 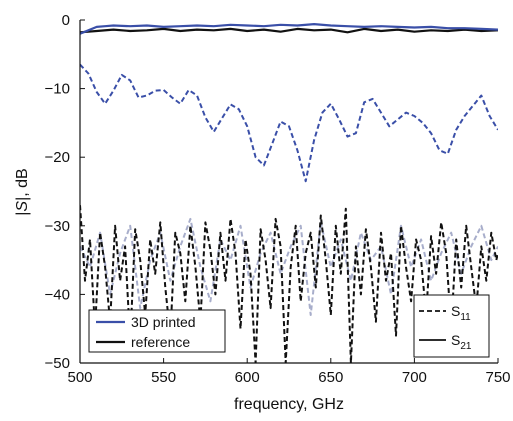 I want to click on y-tick-label-3: −30, so click(x=57, y=226).